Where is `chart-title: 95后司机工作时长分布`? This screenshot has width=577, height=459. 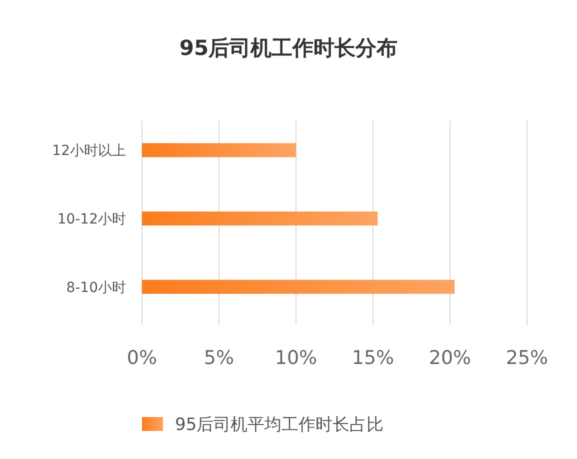 chart-title: 95后司机工作时长分布 is located at coordinates (288, 48).